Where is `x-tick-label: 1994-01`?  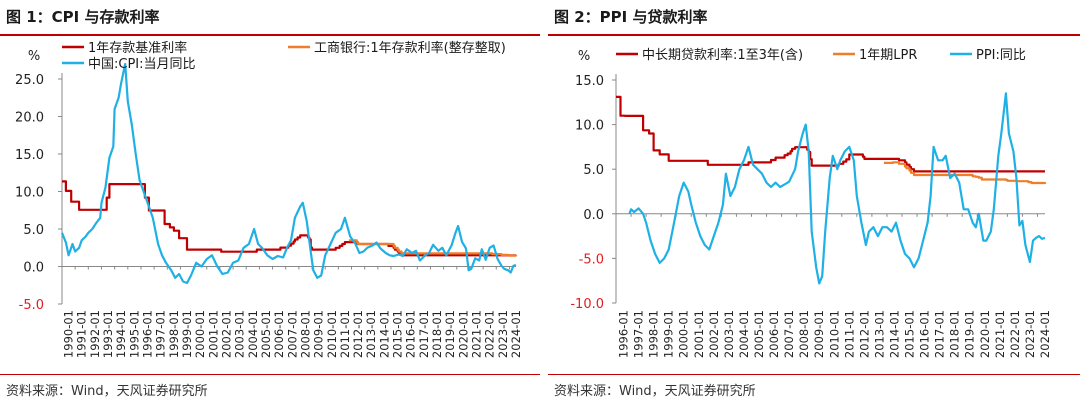
x-tick-label: 1994-01 is located at coordinates (121, 334).